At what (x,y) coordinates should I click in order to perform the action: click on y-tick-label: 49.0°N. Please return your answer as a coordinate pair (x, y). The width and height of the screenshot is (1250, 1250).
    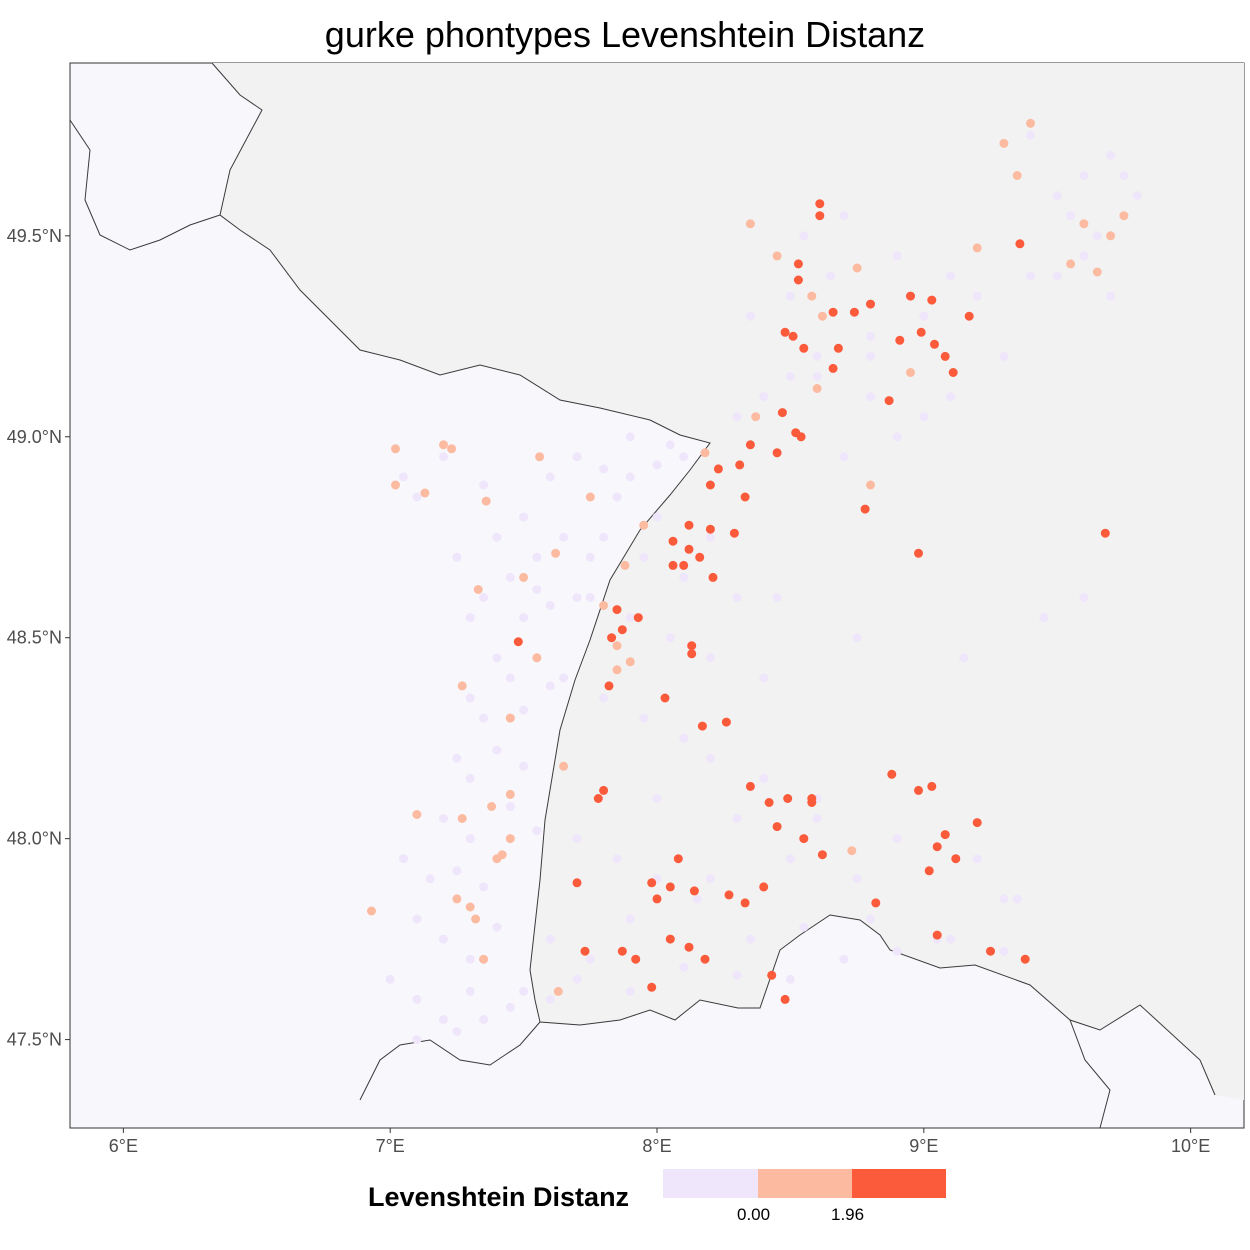
    Looking at the image, I should click on (34, 437).